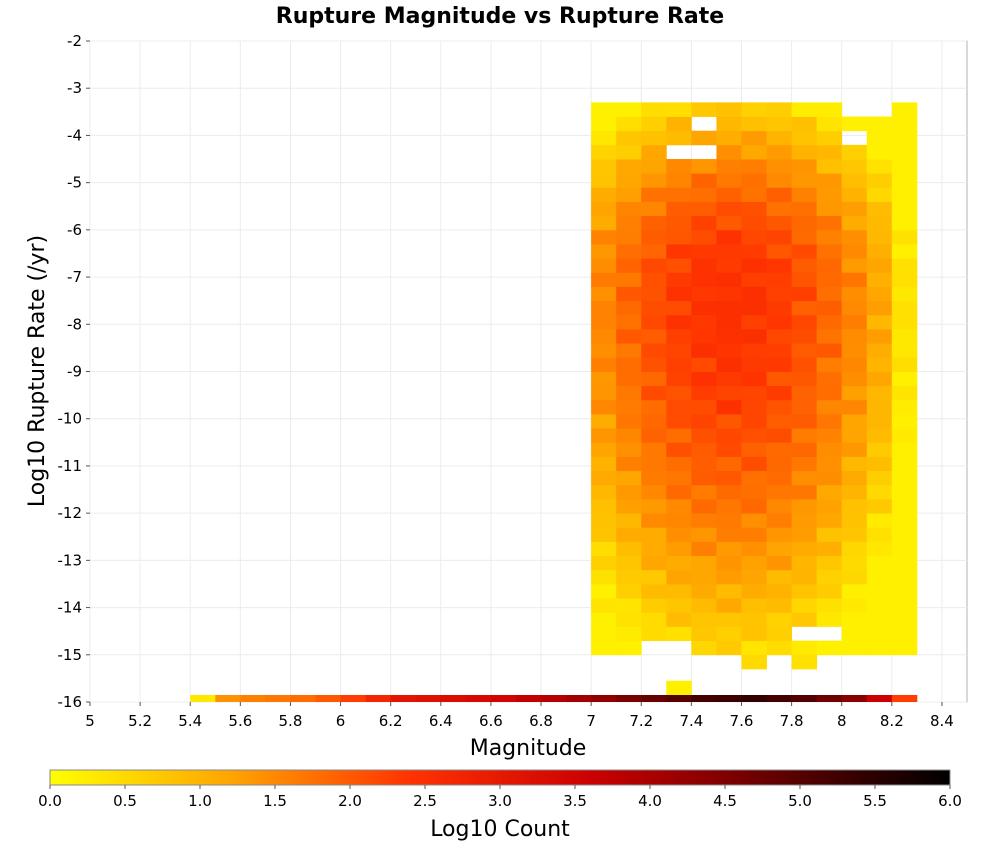 This screenshot has height=850, width=1000. What do you see at coordinates (50, 801) in the screenshot?
I see `colorbar-tick-label: 0.0` at bounding box center [50, 801].